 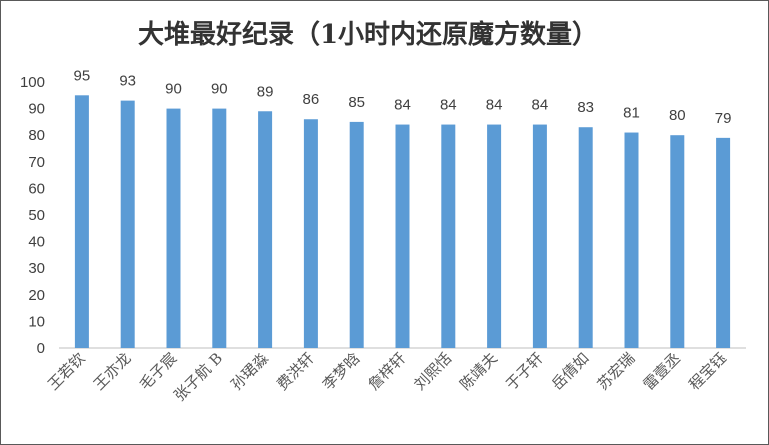 I want to click on x-tick-label: 费洪轩, so click(x=295, y=371).